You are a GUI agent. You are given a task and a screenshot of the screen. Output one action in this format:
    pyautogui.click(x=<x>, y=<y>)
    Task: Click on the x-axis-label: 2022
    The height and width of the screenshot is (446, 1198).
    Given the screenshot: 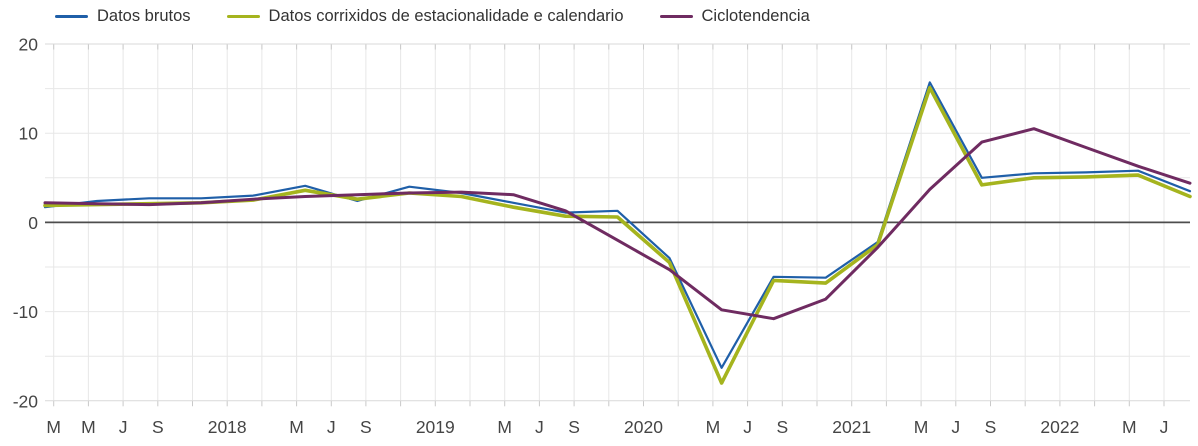 What is the action you would take?
    pyautogui.click(x=1059, y=427)
    